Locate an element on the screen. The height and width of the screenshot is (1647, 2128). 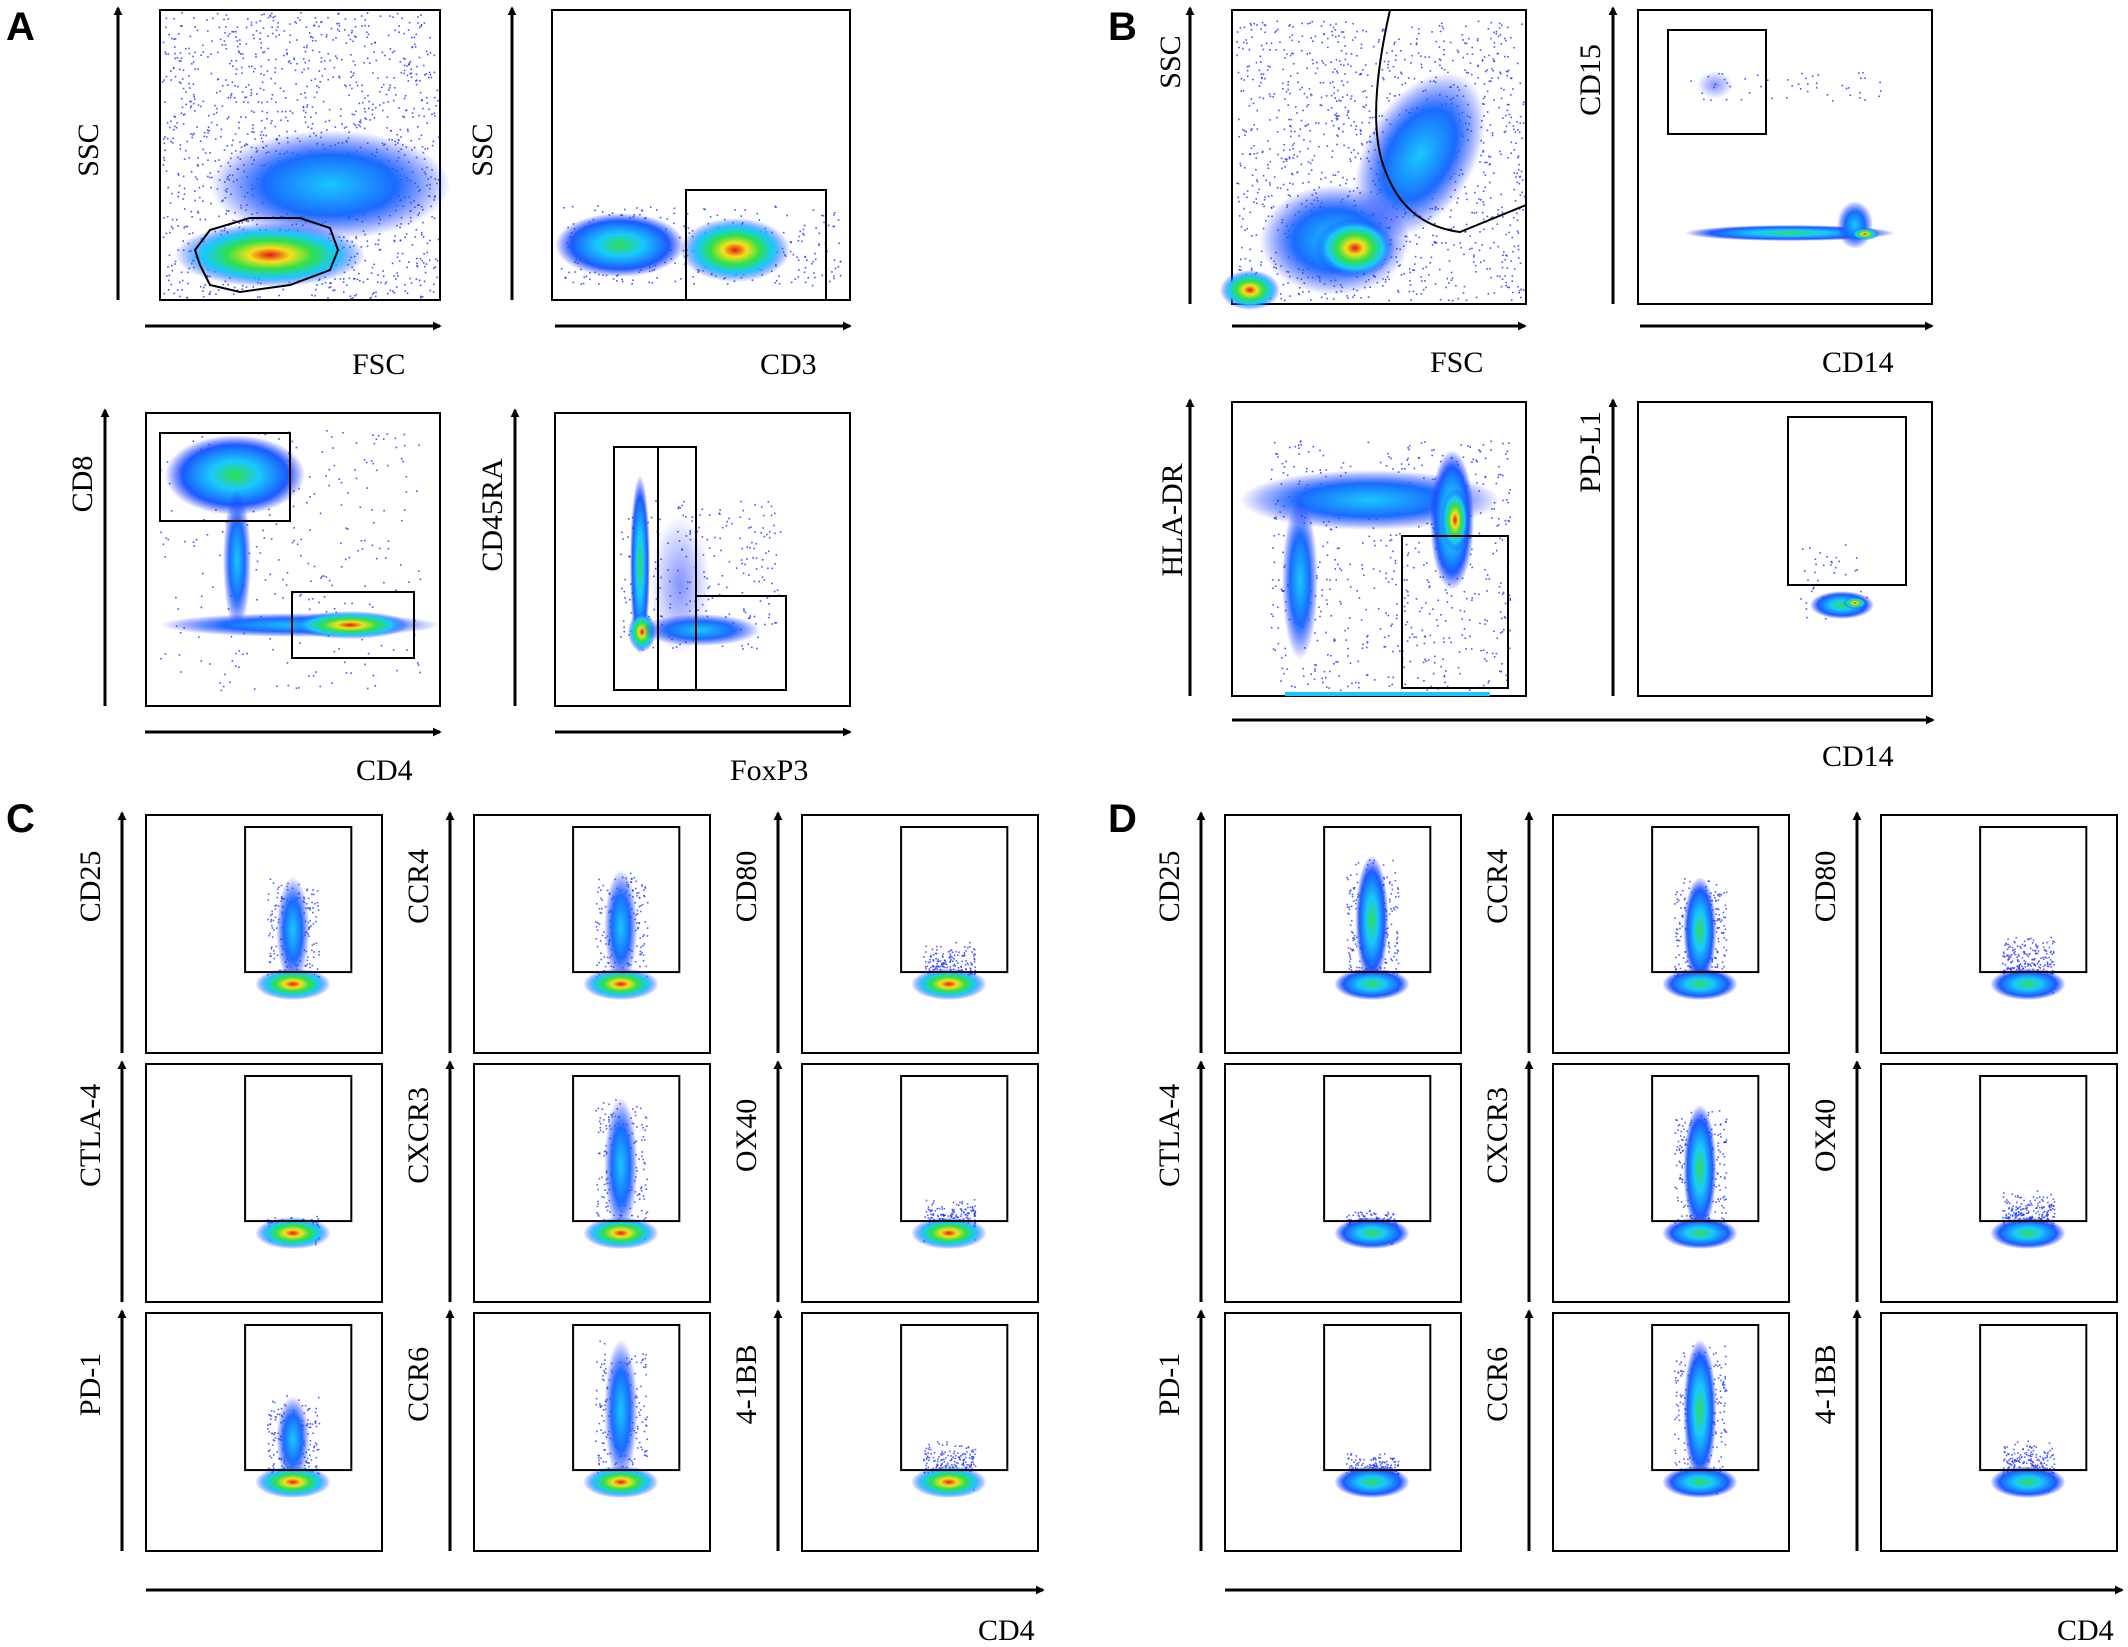
a4-x-label: FoxP3 is located at coordinates (769, 770).